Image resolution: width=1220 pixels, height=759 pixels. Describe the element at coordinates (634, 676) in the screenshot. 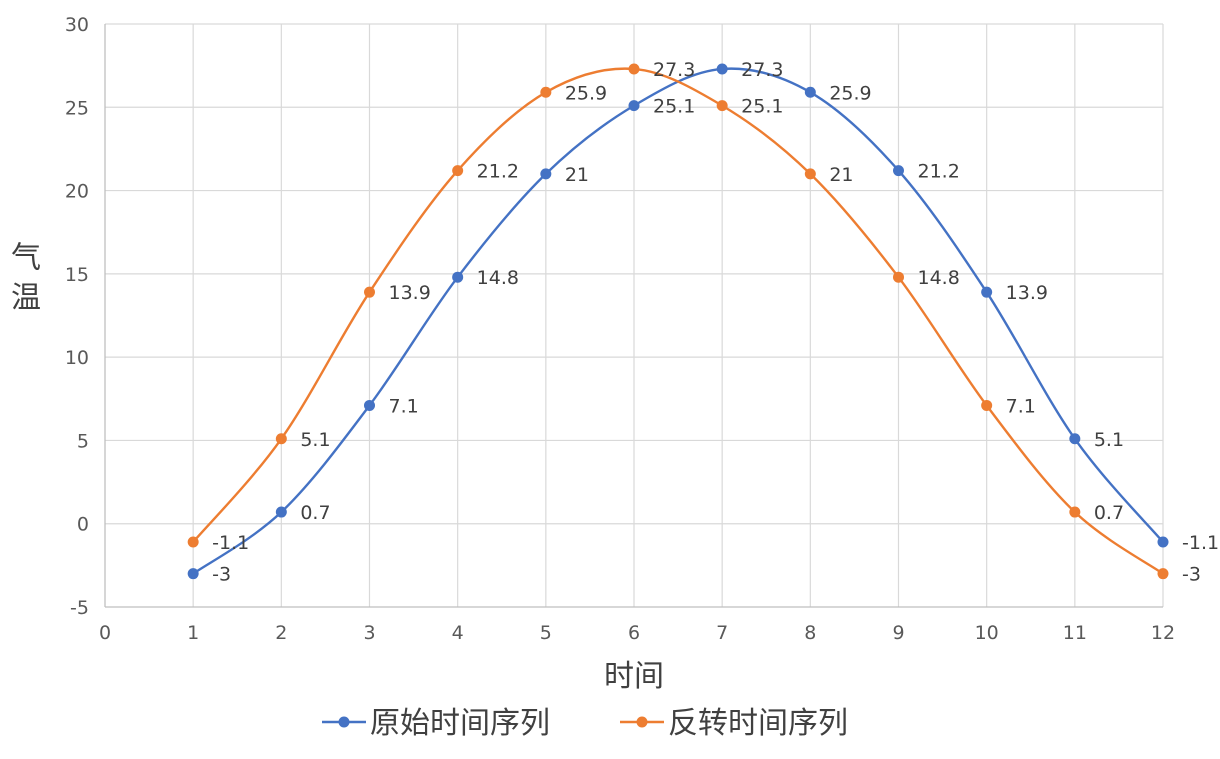

I see `x-axis-title: 时间` at that location.